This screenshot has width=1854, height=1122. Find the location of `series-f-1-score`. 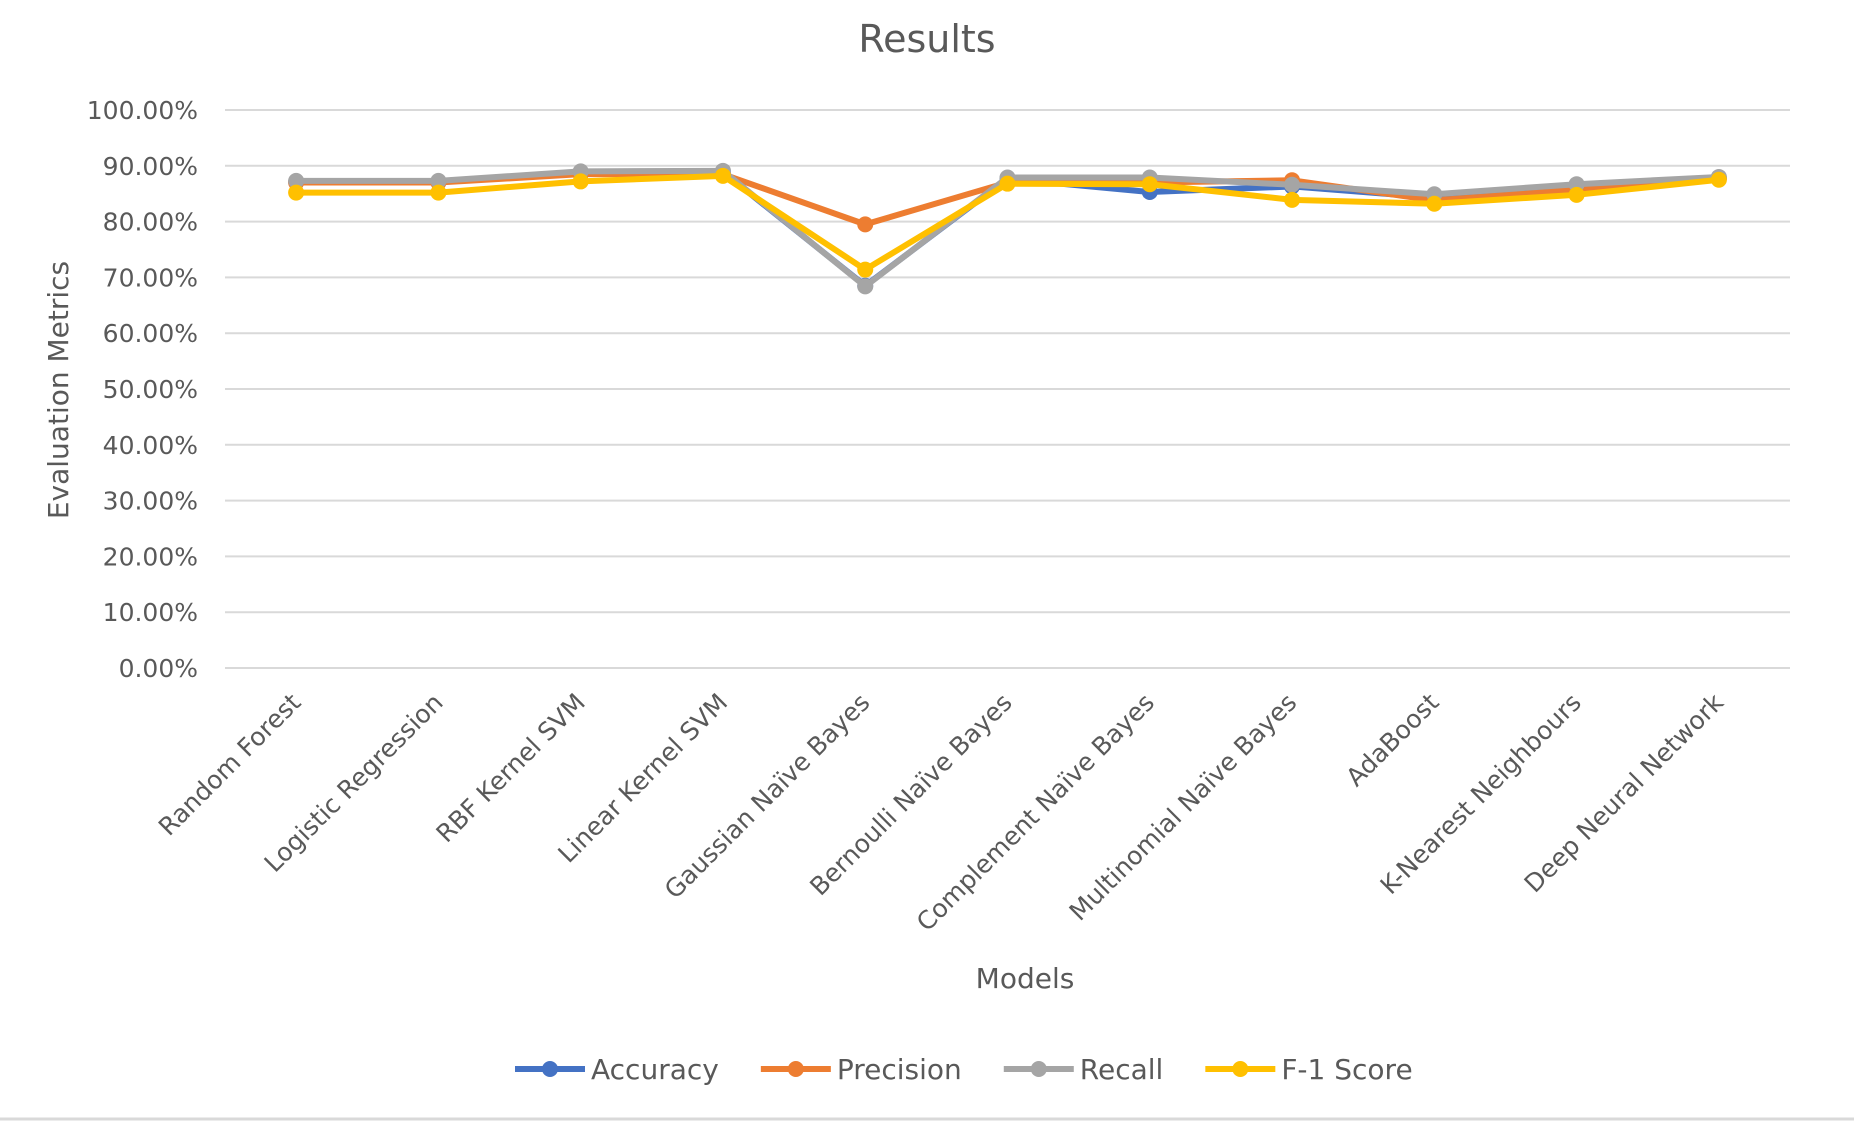

series-f-1-score is located at coordinates (1007, 222).